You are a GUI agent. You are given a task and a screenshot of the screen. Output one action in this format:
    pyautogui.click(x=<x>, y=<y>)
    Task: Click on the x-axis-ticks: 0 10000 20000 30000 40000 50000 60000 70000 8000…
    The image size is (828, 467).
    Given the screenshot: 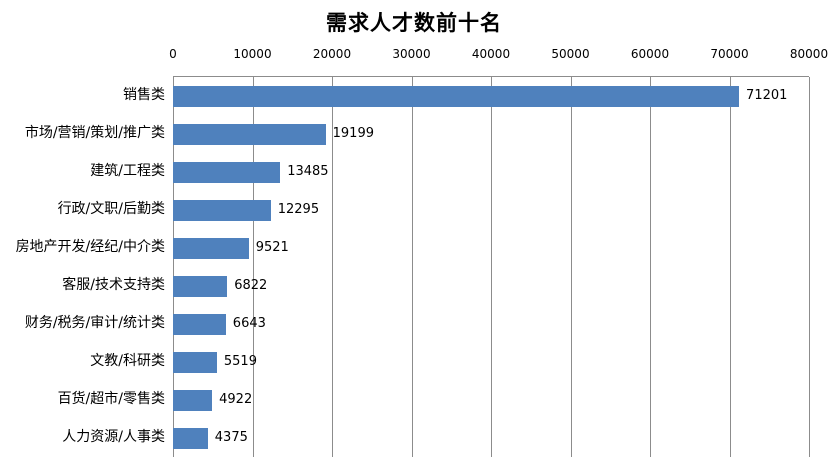 What is the action you would take?
    pyautogui.click(x=498, y=55)
    